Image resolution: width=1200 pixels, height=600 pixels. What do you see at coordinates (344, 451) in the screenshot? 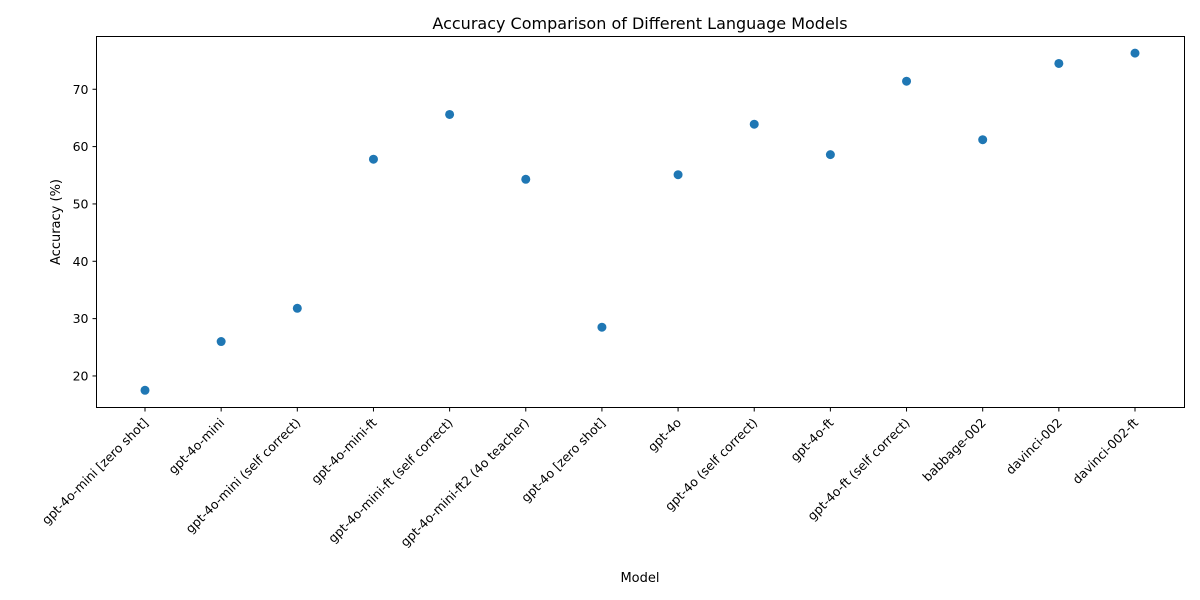
I see `x-tick-label: gpt-4o-mini-ft` at bounding box center [344, 451].